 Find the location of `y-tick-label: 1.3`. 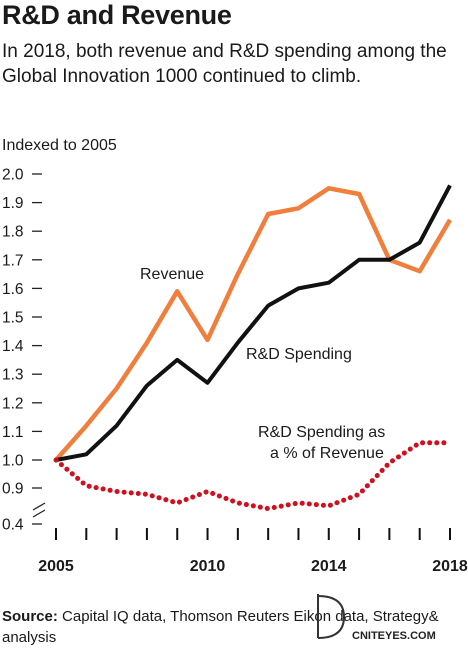

y-tick-label: 1.3 is located at coordinates (13, 375).